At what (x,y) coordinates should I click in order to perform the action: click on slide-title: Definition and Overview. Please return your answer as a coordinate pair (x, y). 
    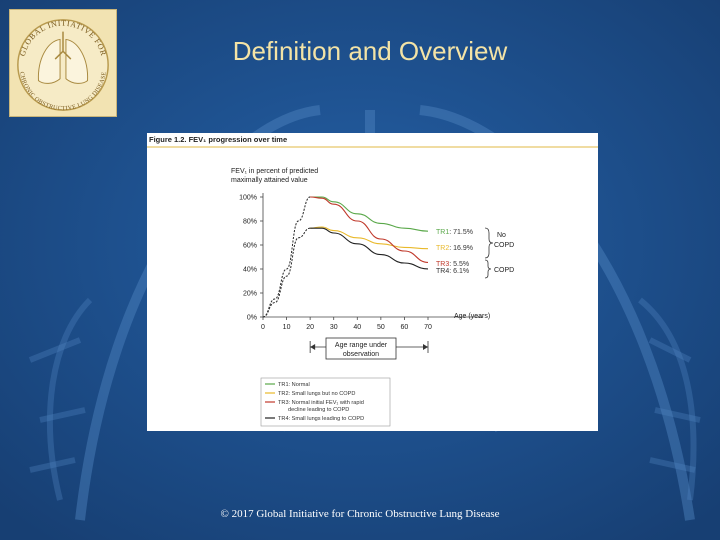
    Looking at the image, I should click on (370, 51).